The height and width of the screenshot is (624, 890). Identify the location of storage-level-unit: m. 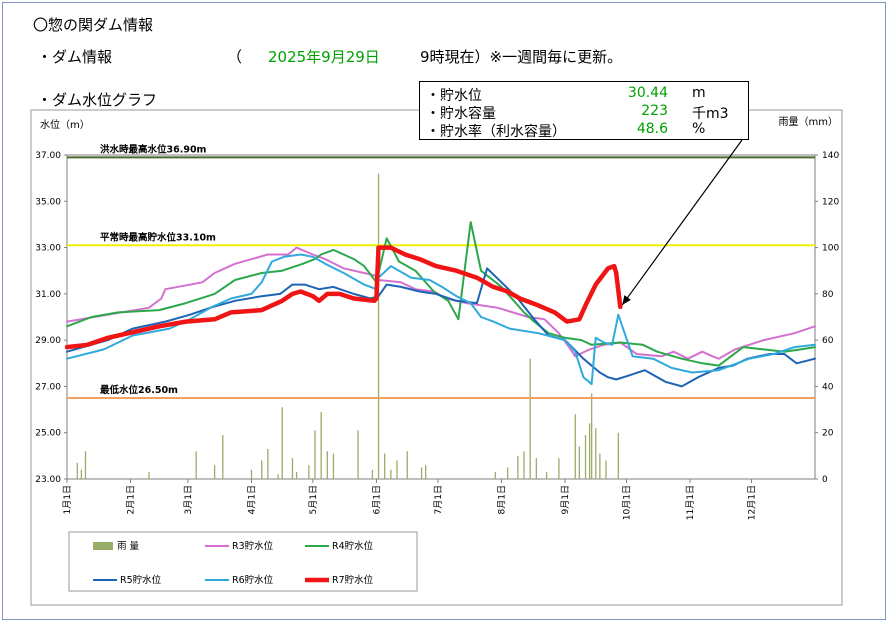
(699, 93).